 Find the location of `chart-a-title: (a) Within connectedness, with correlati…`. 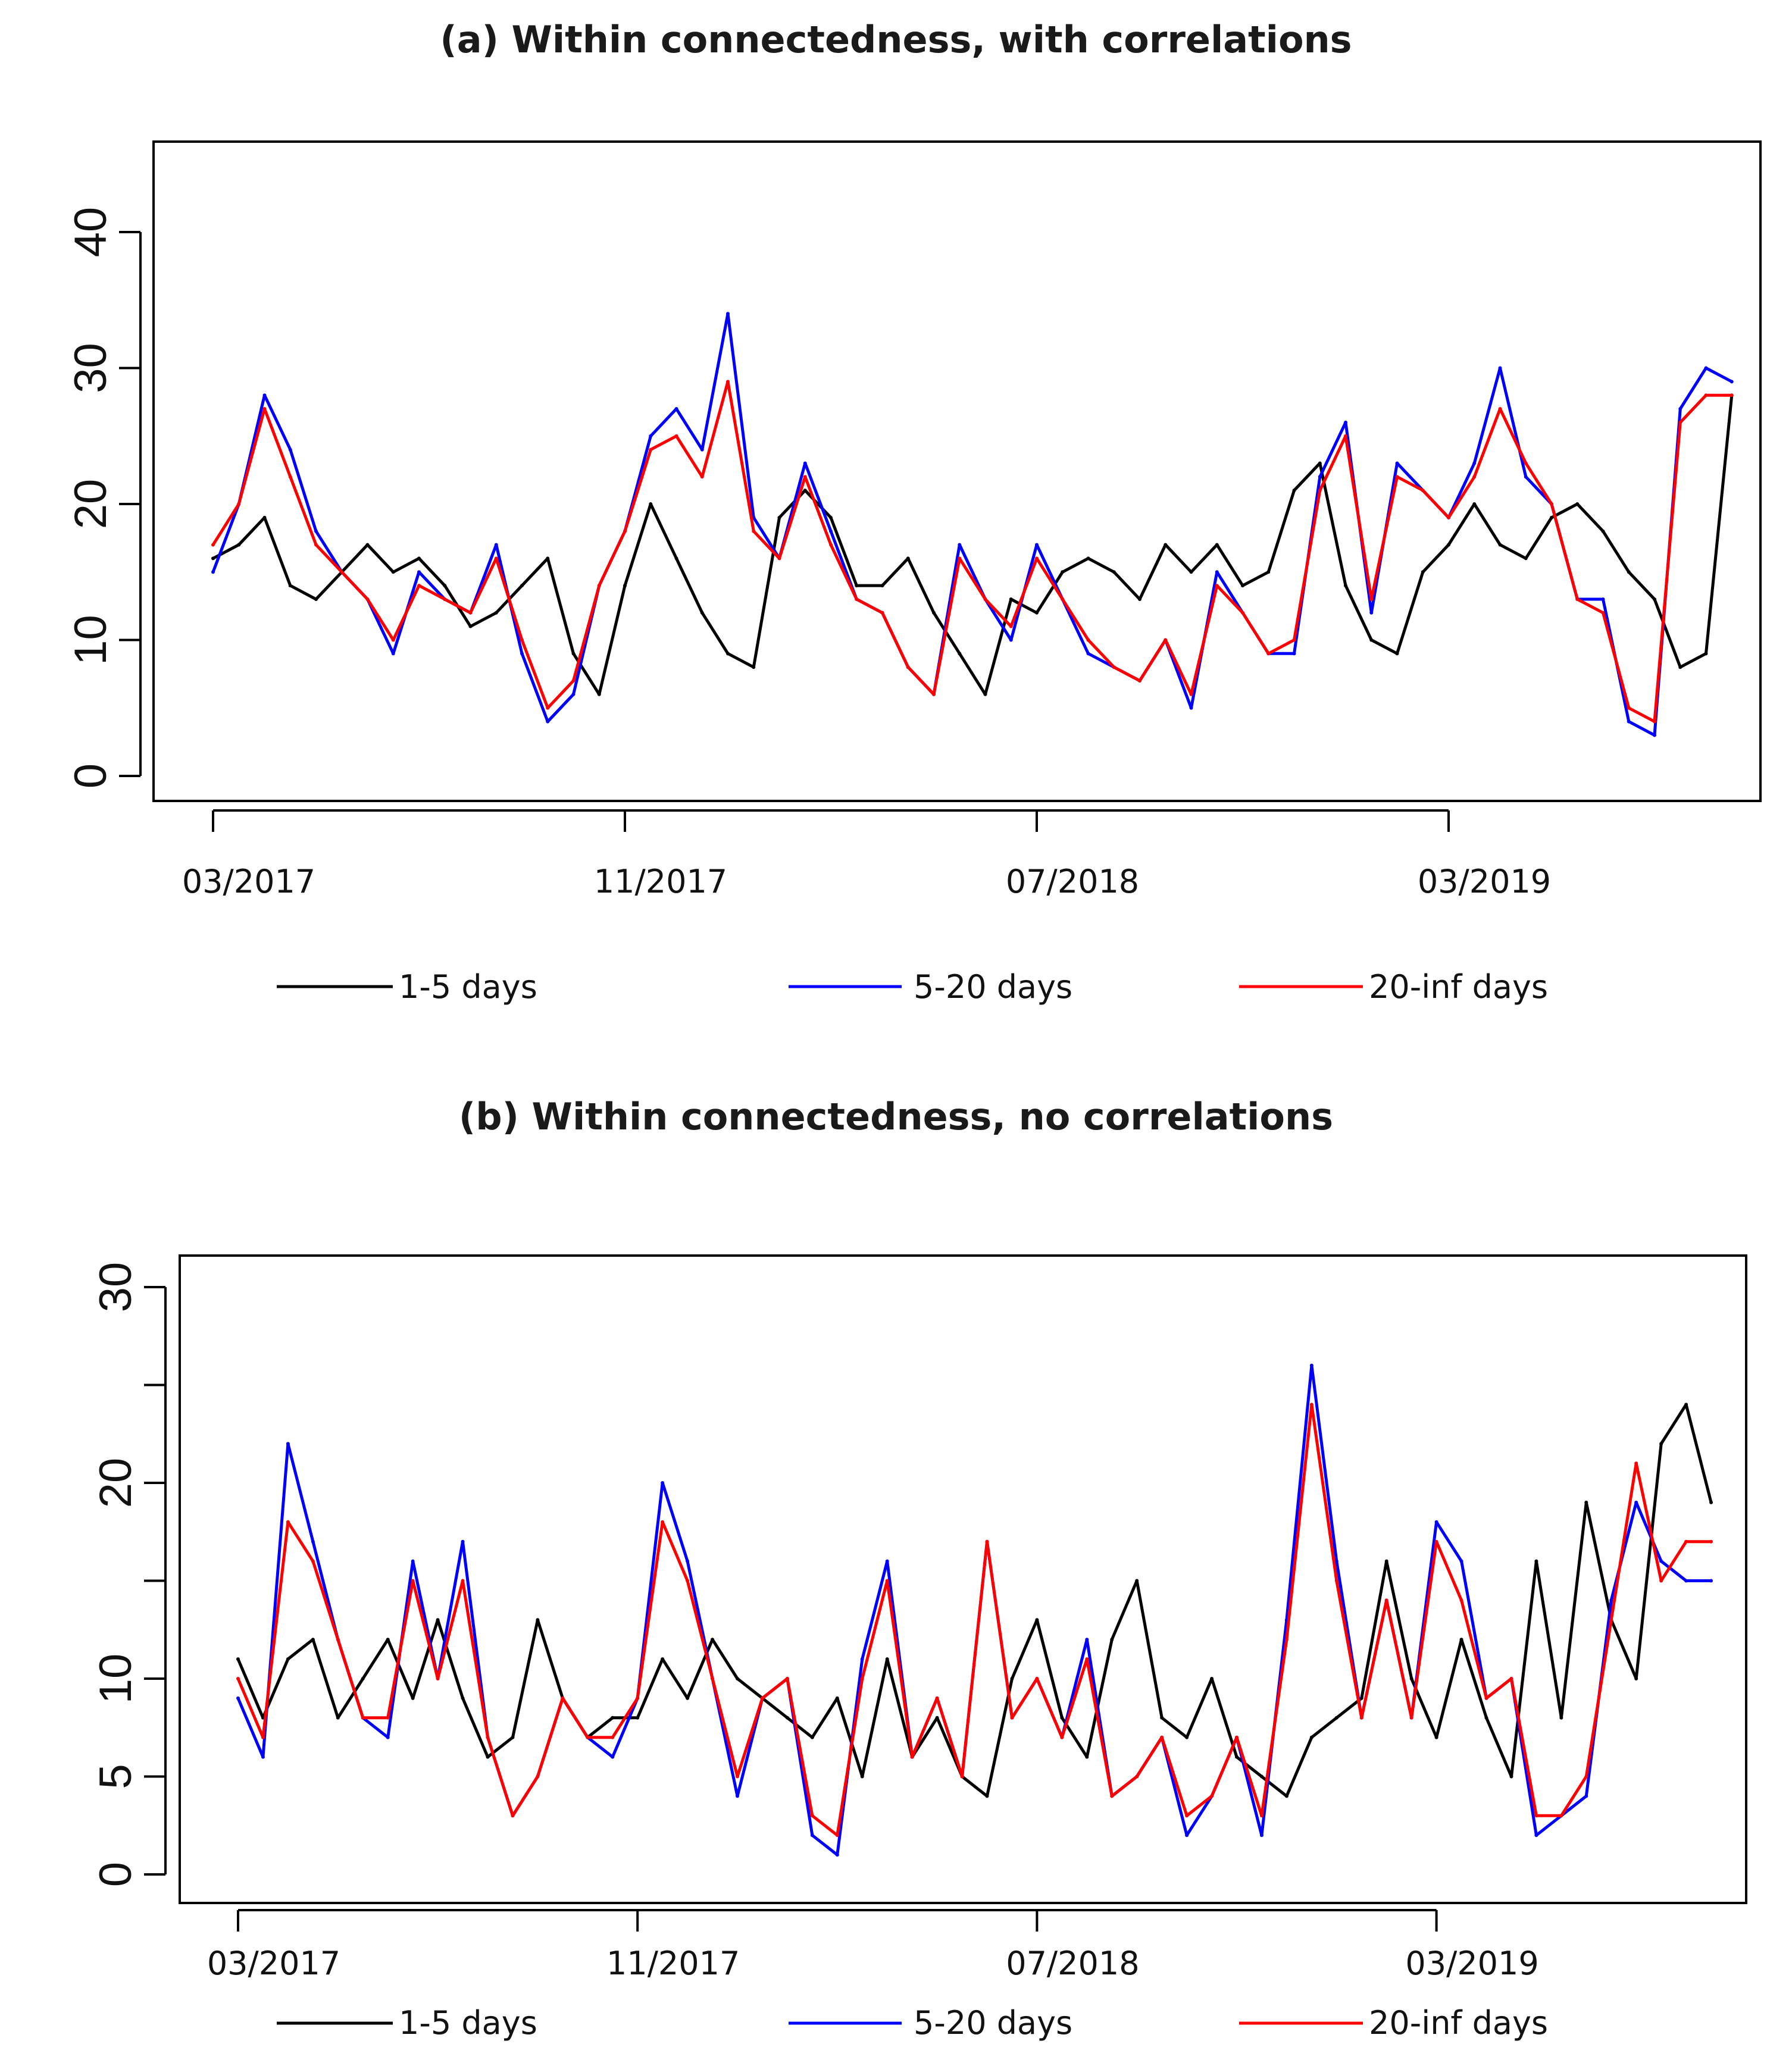

chart-a-title: (a) Within connectedness, with correlati… is located at coordinates (896, 39).